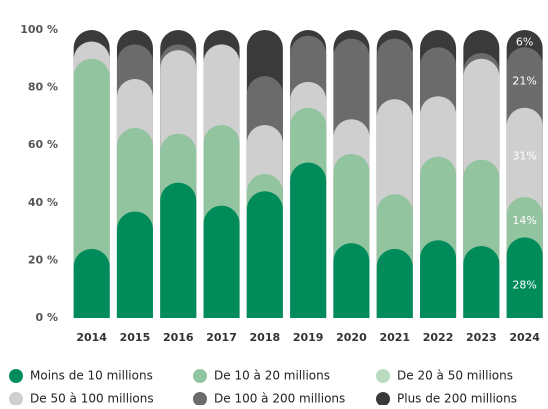 This screenshot has width=548, height=409. I want to click on x-tick-label: 2020, so click(351, 337).